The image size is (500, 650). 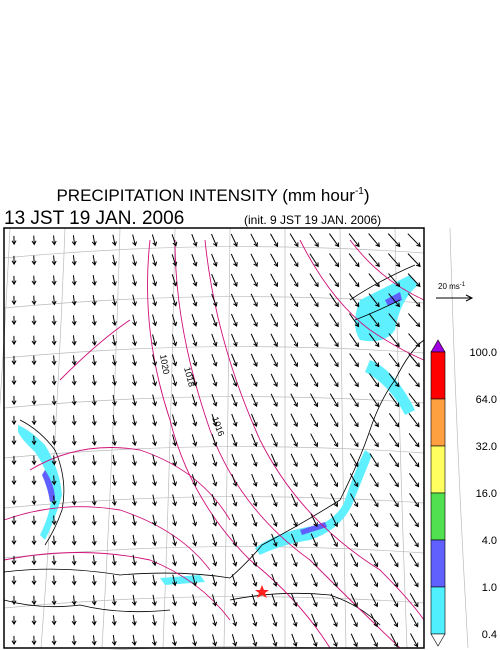 What do you see at coordinates (214, 502) in the screenshot?
I see `parallel` at bounding box center [214, 502].